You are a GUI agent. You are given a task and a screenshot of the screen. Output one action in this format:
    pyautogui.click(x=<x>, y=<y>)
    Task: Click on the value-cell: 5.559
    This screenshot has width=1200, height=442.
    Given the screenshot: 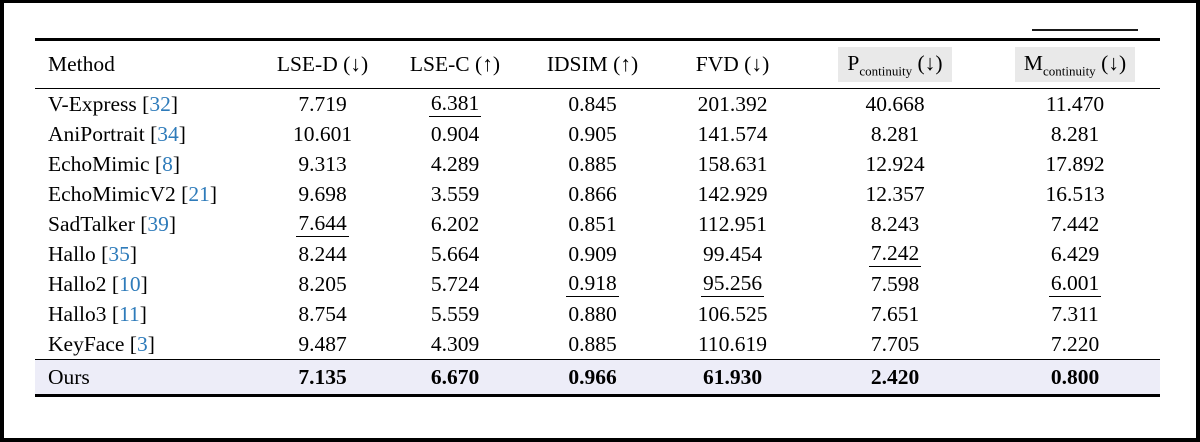 What is the action you would take?
    pyautogui.click(x=455, y=313)
    